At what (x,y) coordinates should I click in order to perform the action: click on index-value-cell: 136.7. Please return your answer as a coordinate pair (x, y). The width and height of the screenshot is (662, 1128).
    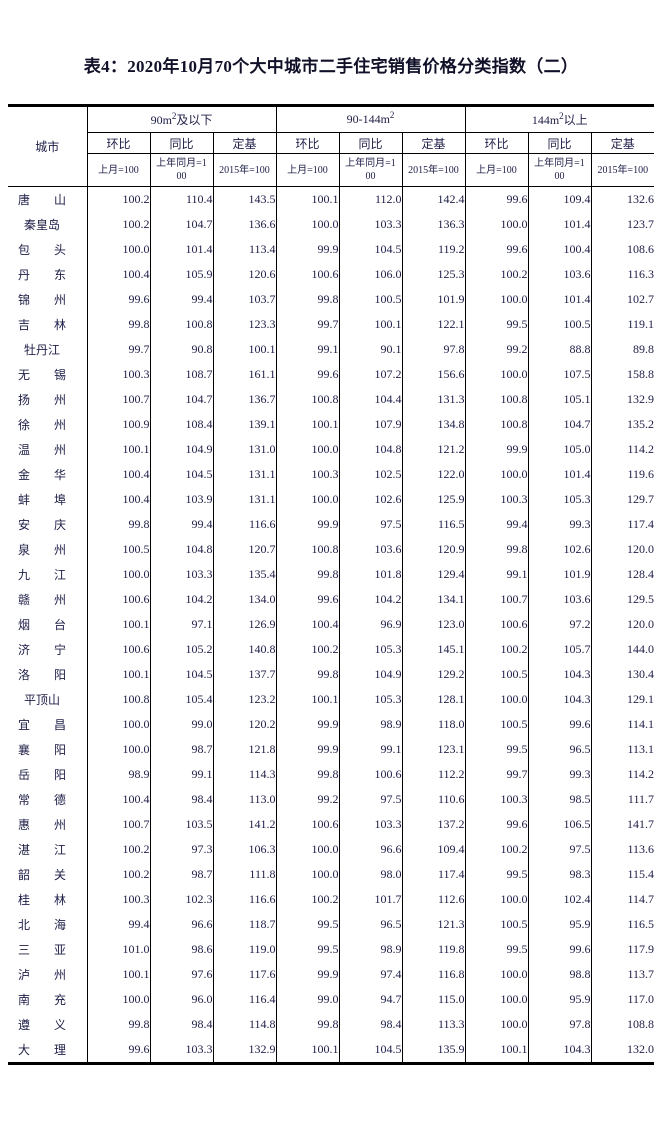
    Looking at the image, I should click on (244, 399).